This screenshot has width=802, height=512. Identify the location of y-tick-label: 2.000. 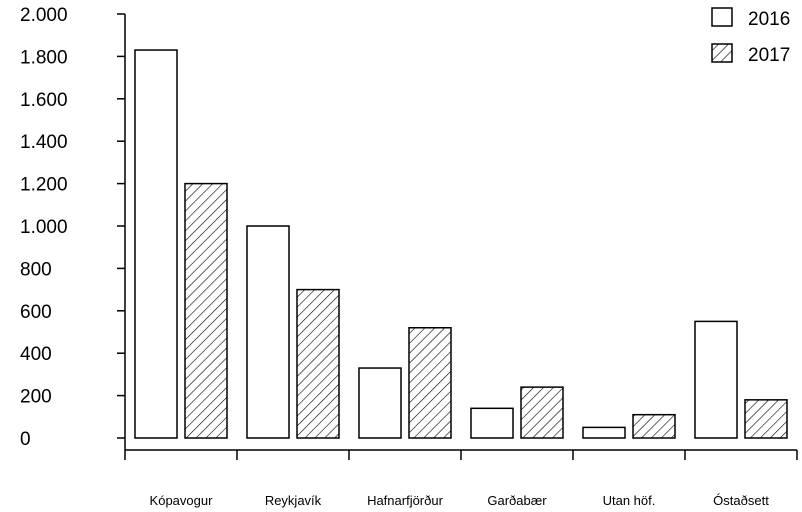
(44, 15).